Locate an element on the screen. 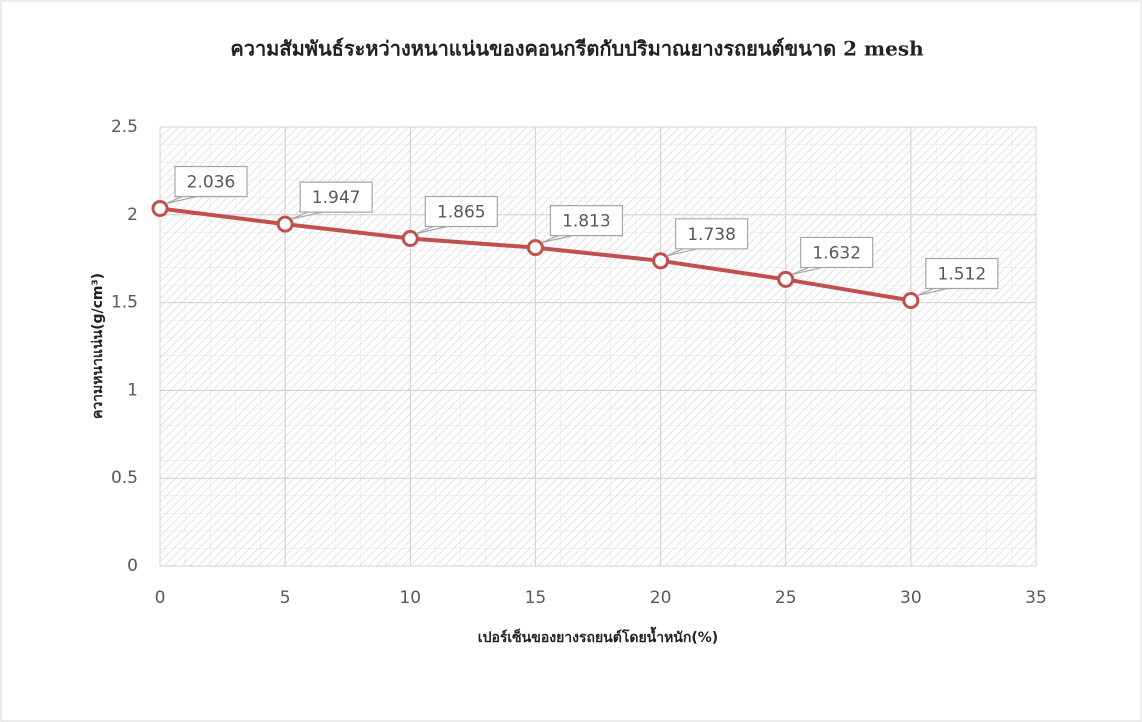 Image resolution: width=1142 pixels, height=722 pixels. y-tick-label: 2 is located at coordinates (132, 215).